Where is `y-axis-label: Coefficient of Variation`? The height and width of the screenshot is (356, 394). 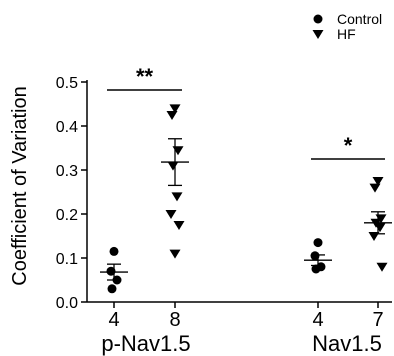 y-axis-label: Coefficient of Variation is located at coordinates (20, 185).